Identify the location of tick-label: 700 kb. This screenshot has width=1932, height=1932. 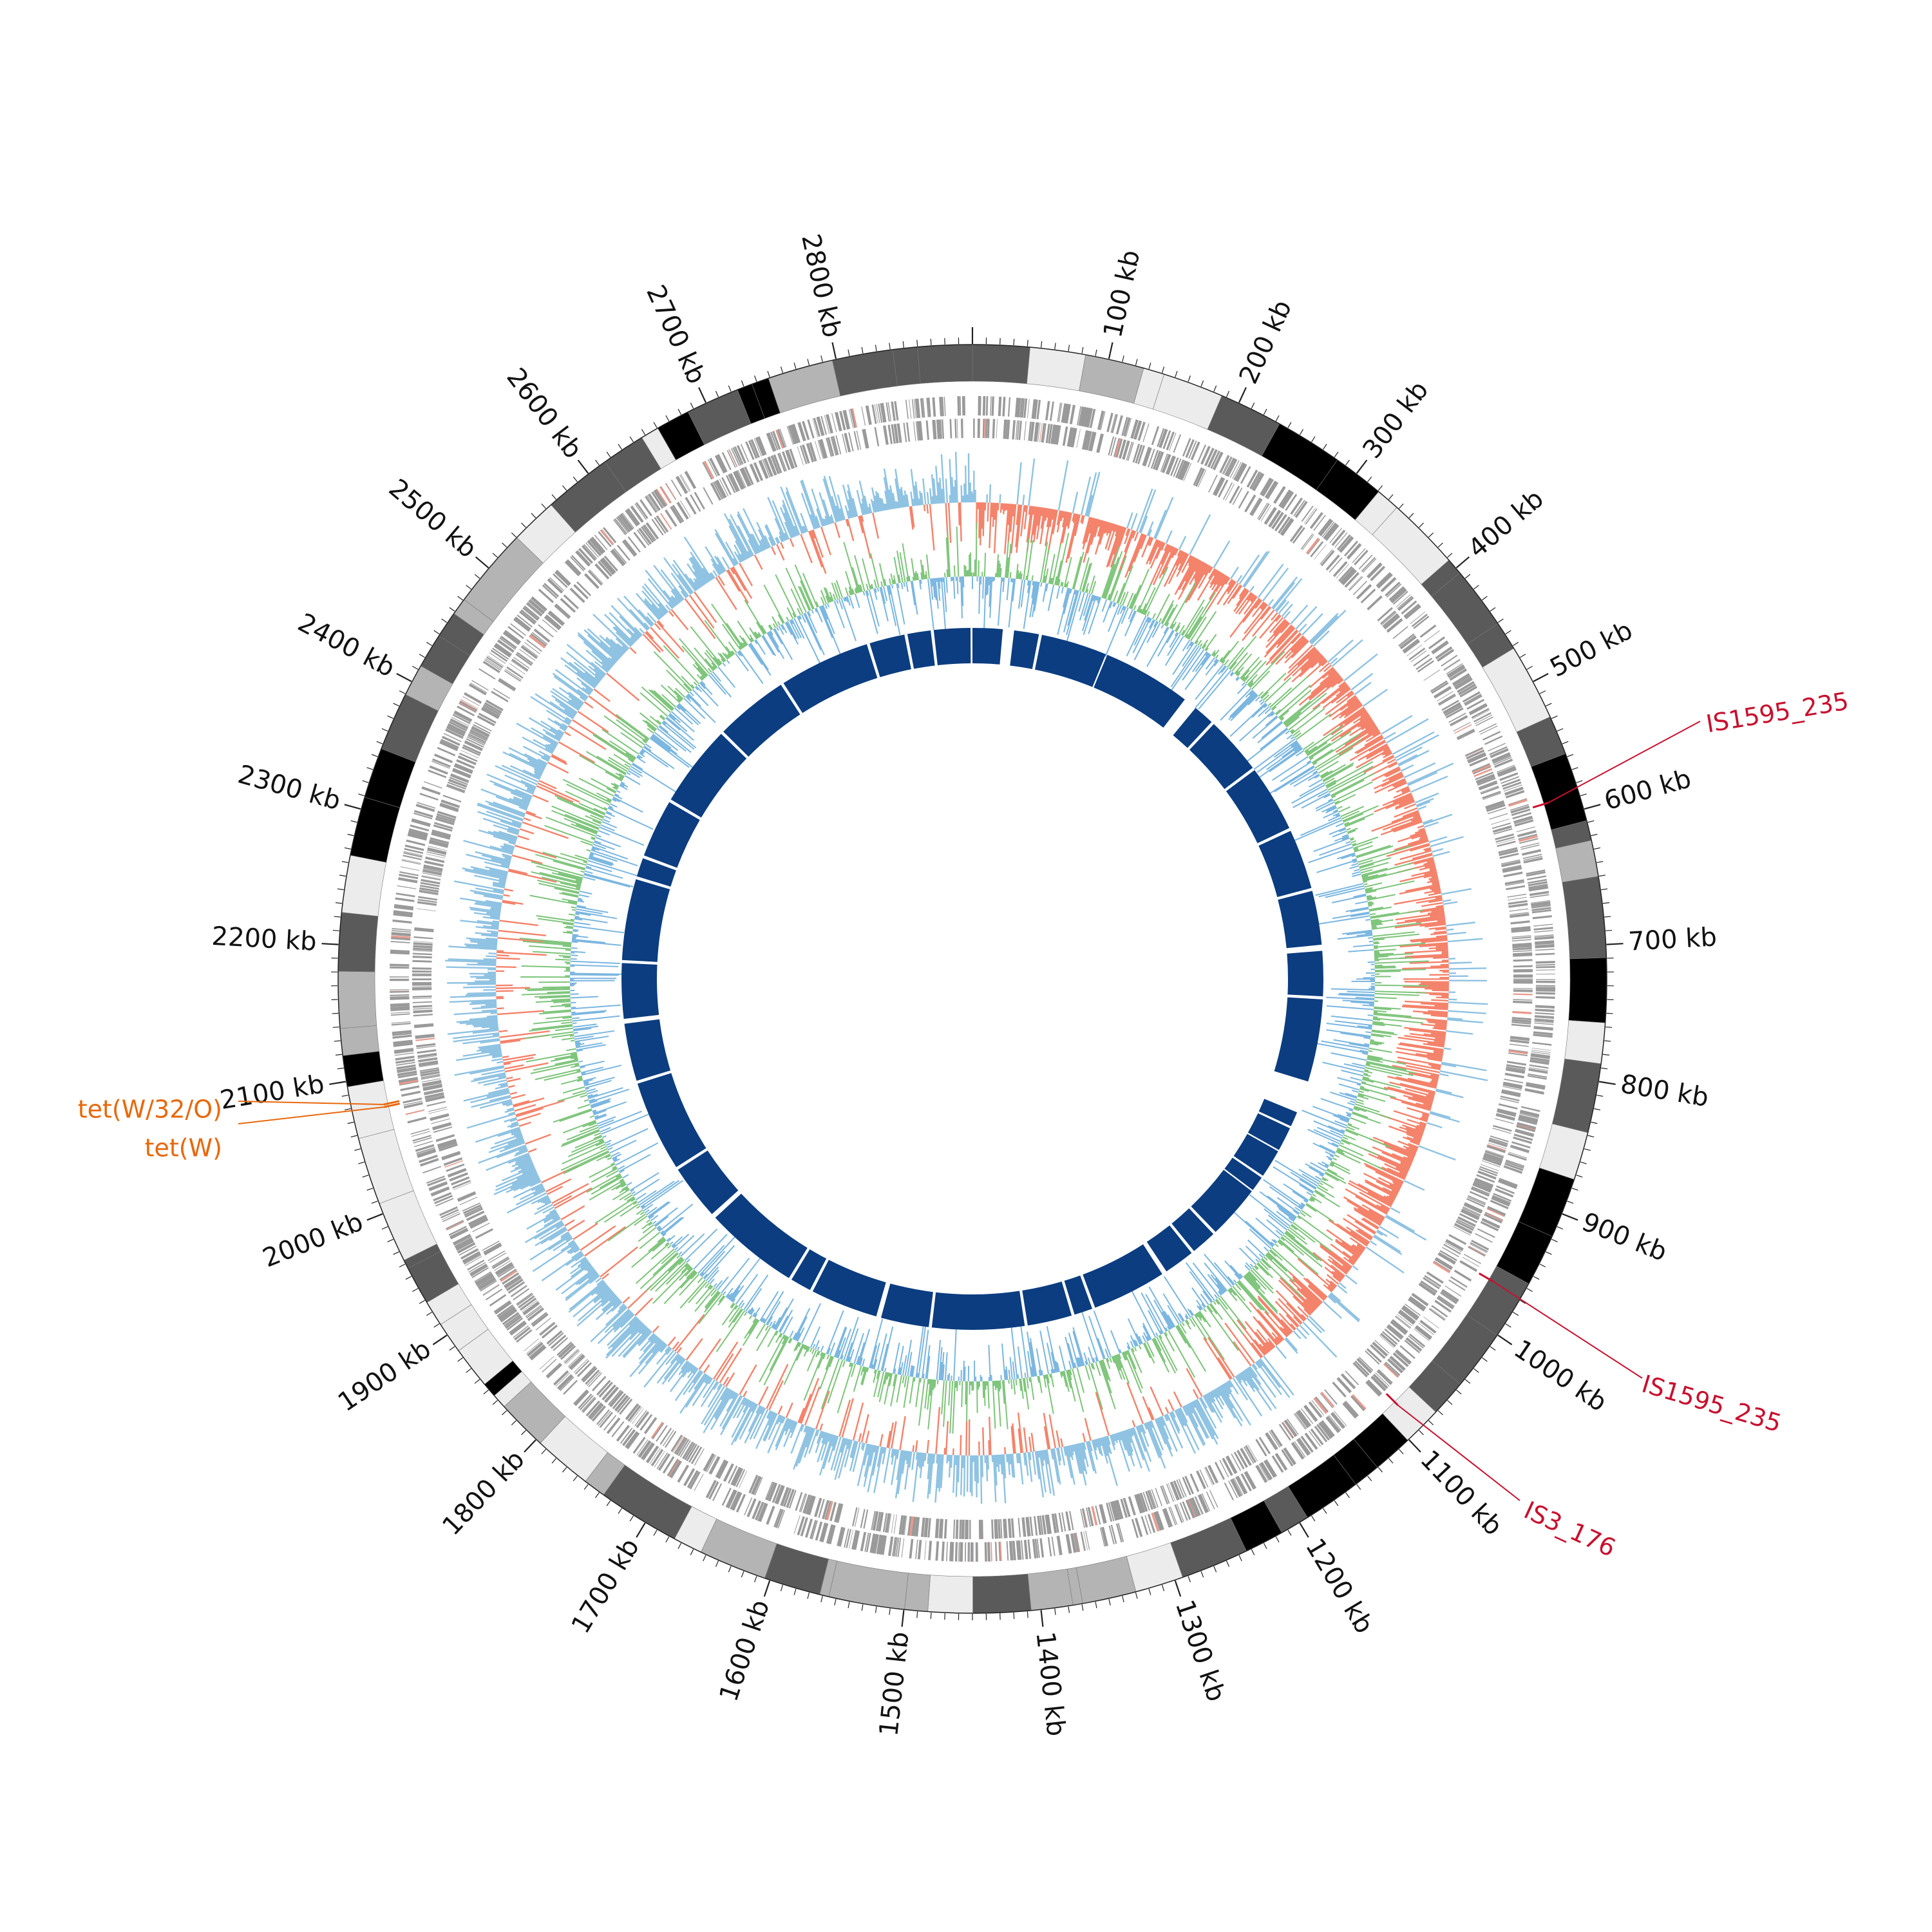
(1673, 939).